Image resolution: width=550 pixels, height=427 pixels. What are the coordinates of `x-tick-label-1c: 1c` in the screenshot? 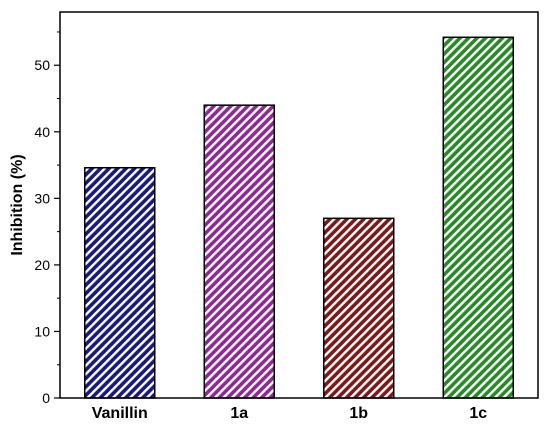 It's located at (478, 413).